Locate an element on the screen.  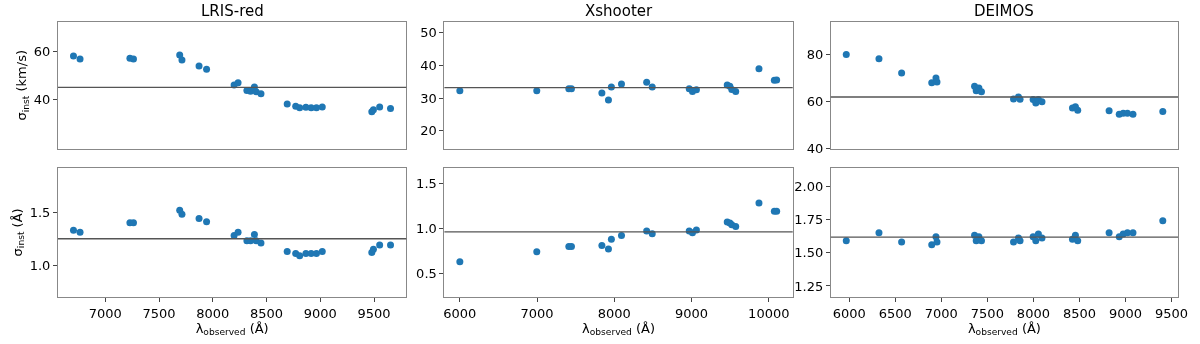
y-tick-label: 50 is located at coordinates (428, 33).